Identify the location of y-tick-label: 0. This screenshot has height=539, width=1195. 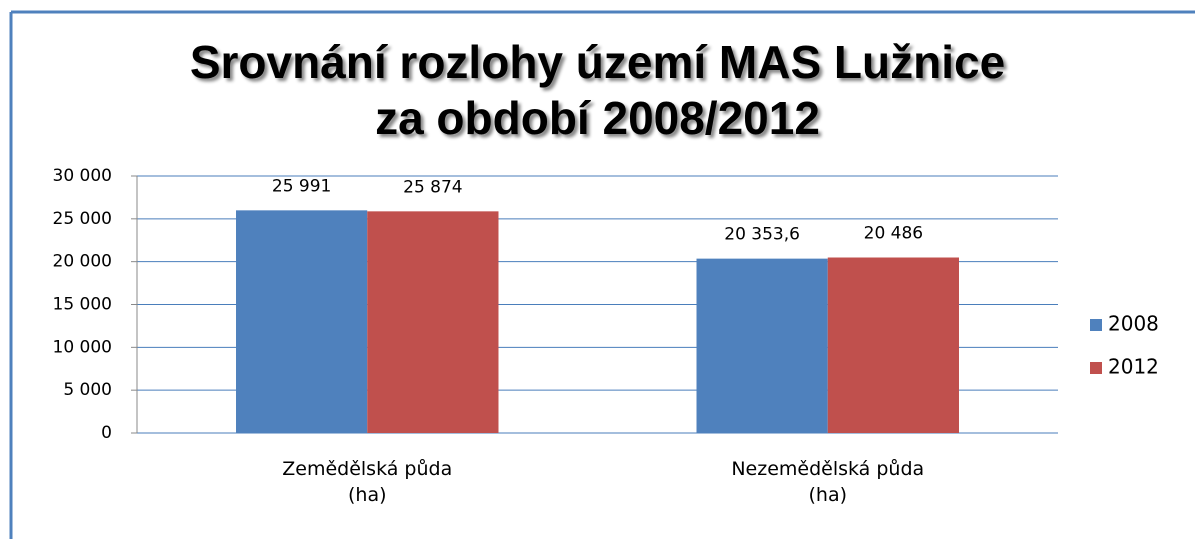
(106, 433).